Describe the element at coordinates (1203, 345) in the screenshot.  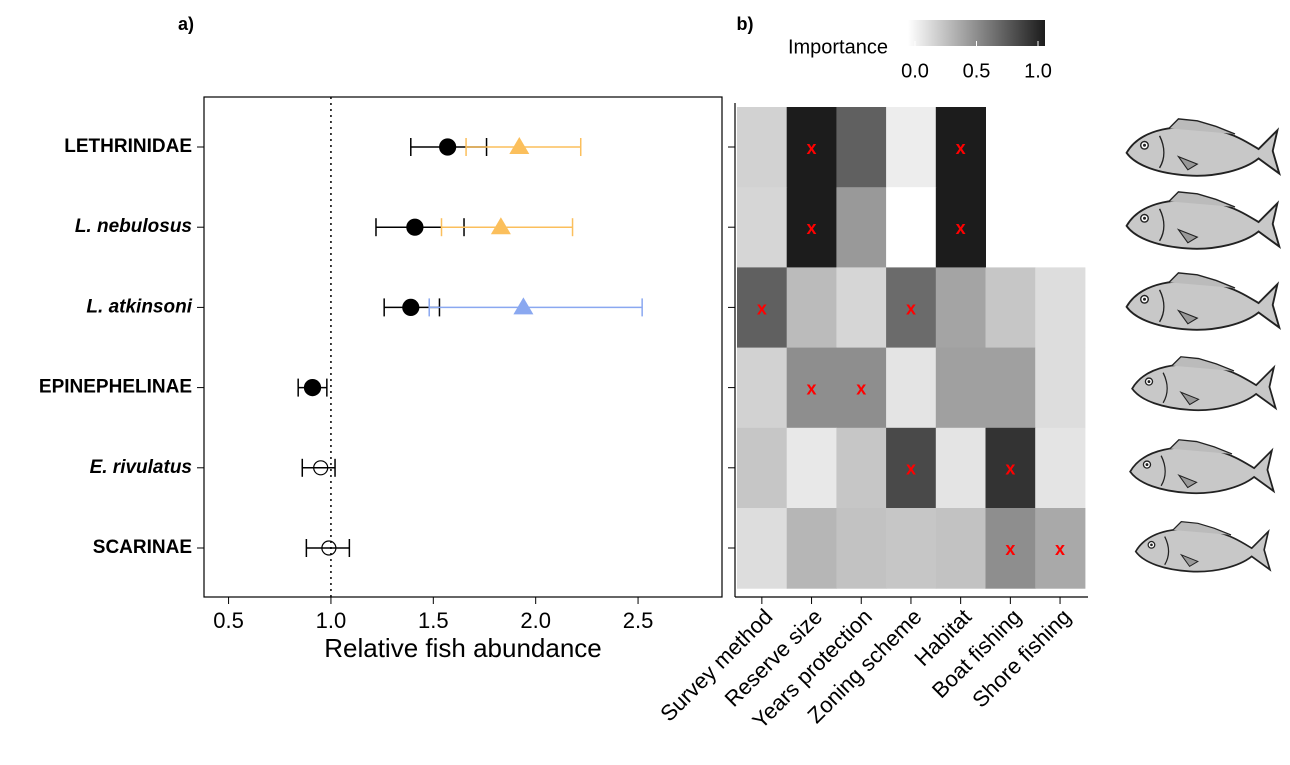
I see `fish-illustrations` at that location.